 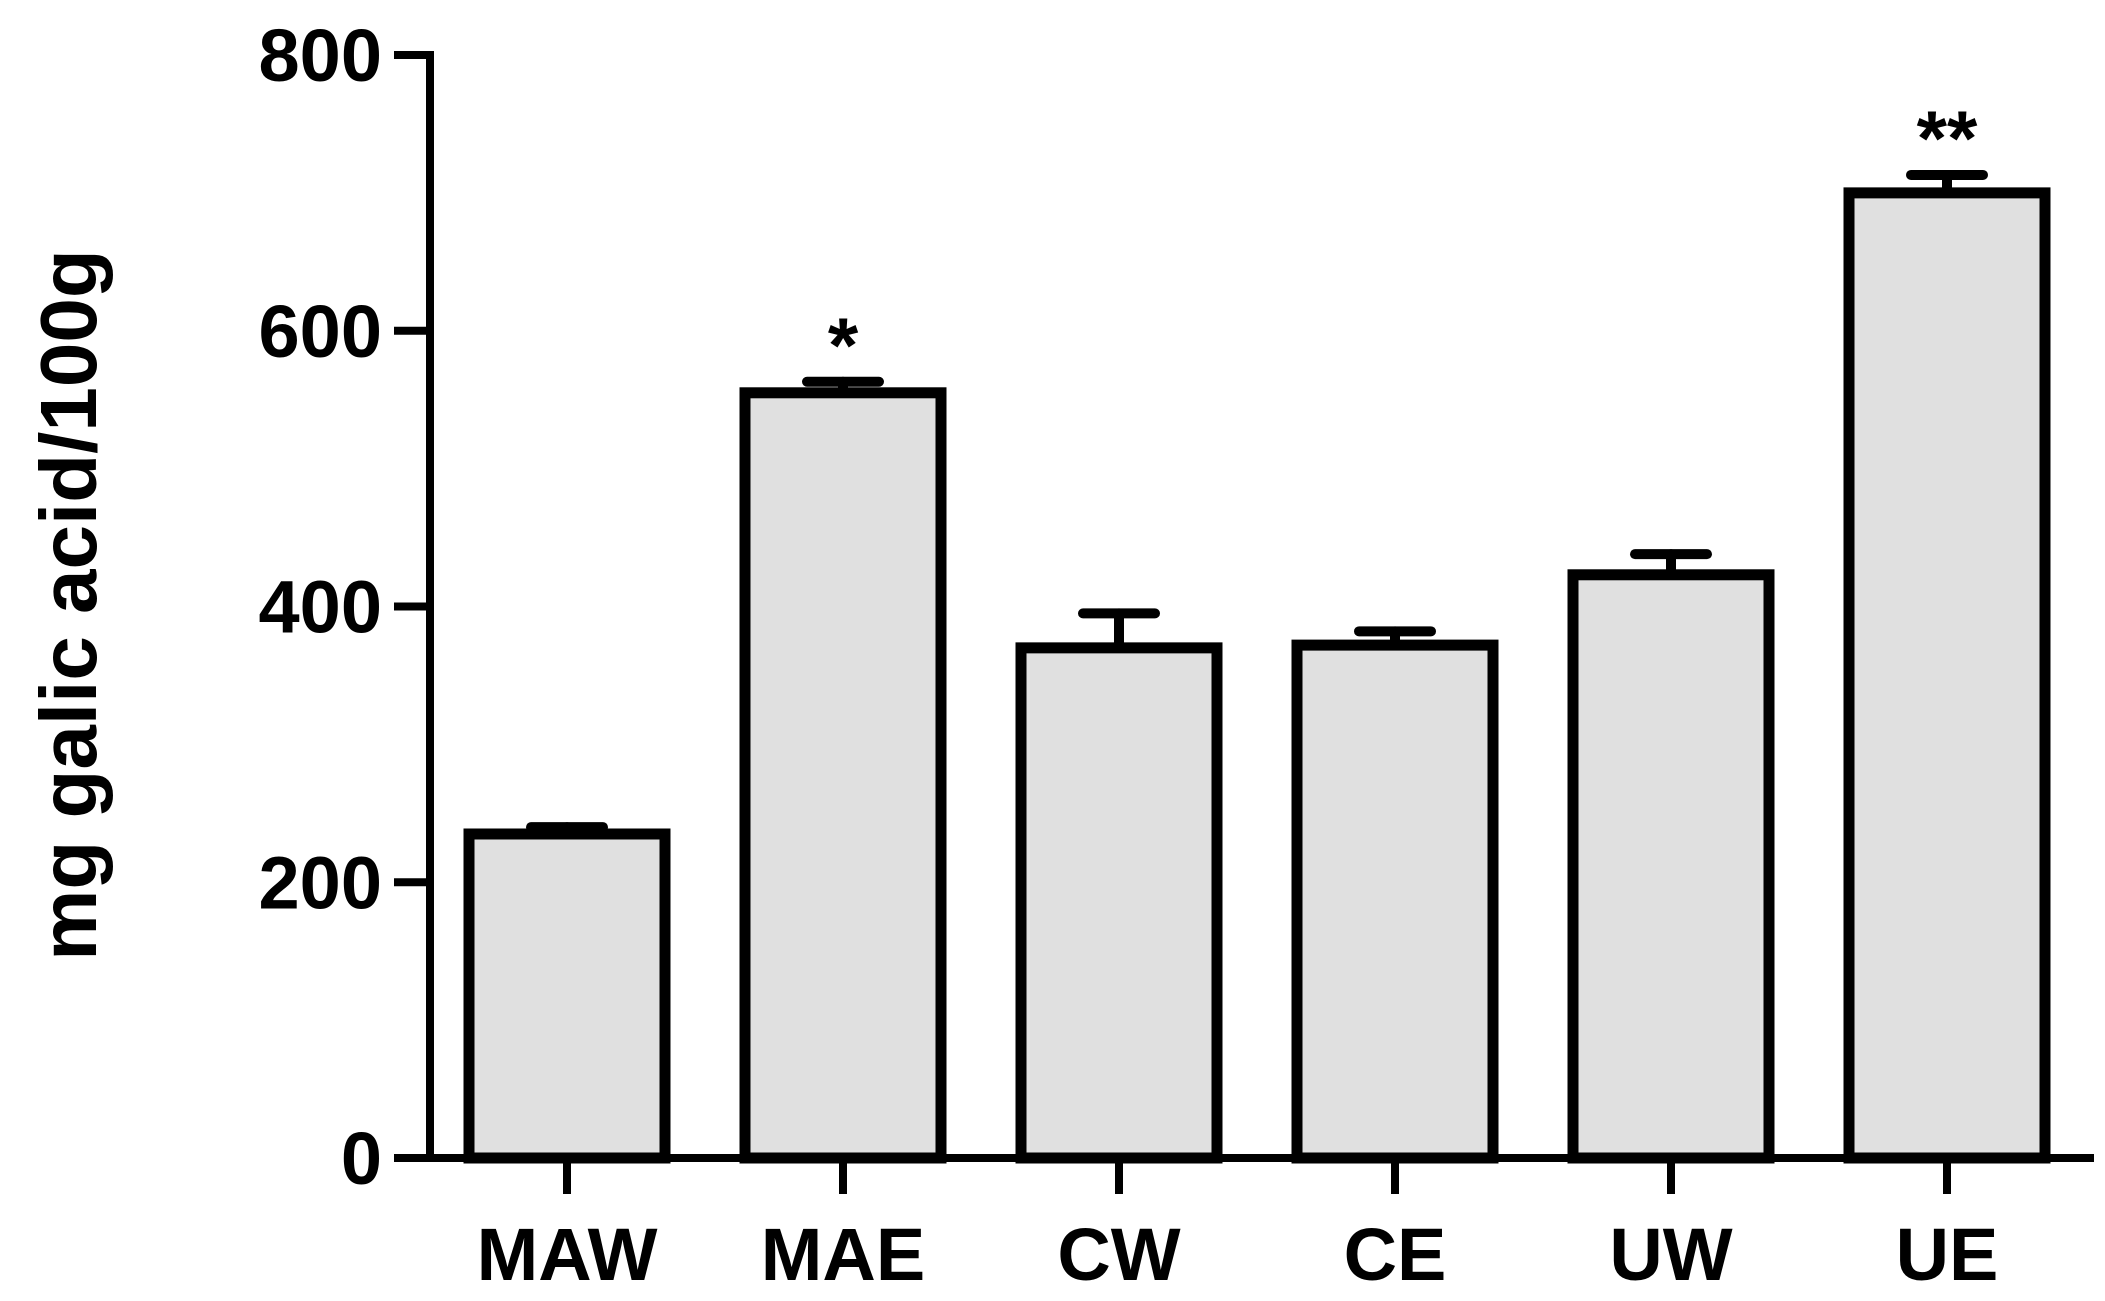 I want to click on y-tick-label-3: 600, so click(x=320, y=331).